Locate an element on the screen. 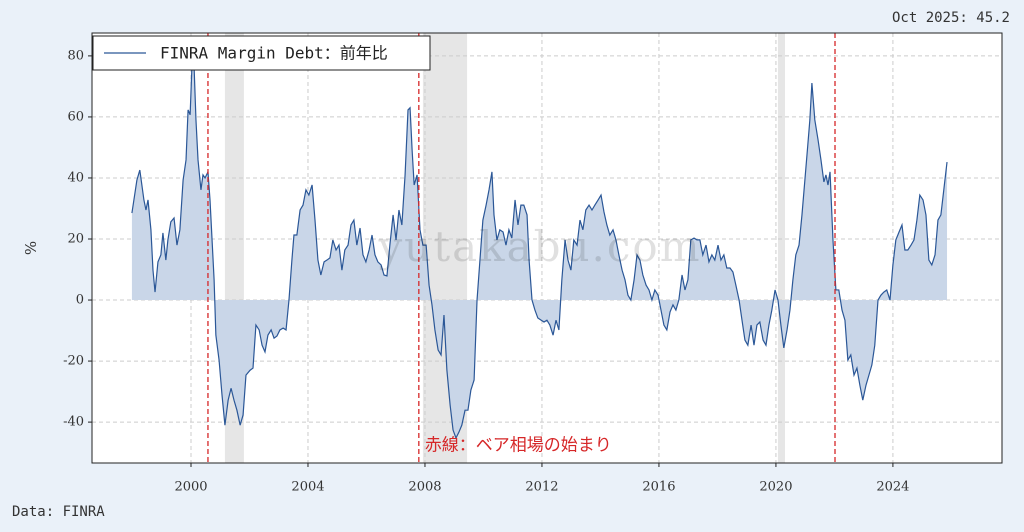  legend: FINRA Margin Debt：前年比 is located at coordinates (261, 53).